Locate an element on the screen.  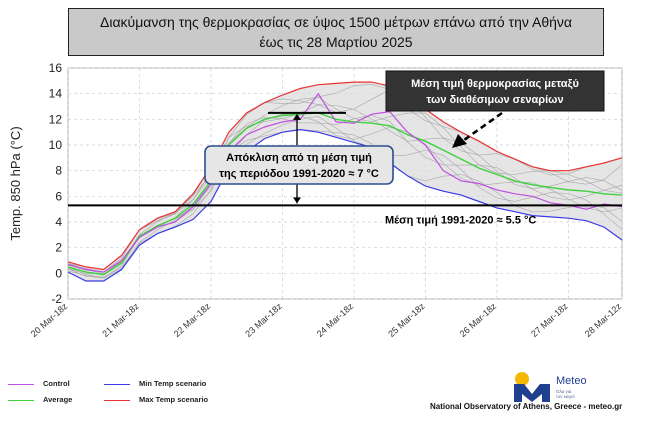
anomaly-arrowhead-up is located at coordinates (297, 116).